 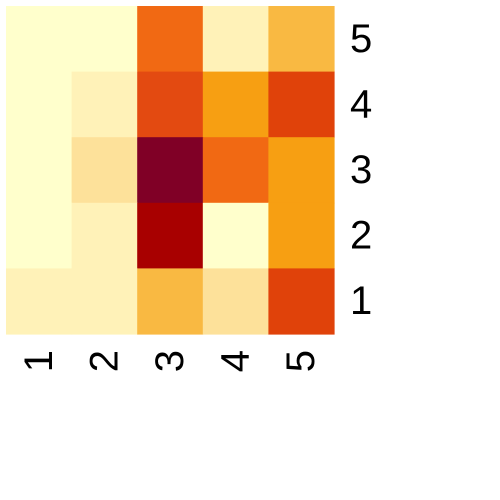 I want to click on heatmap-cell-x5-y3, so click(x=301, y=170).